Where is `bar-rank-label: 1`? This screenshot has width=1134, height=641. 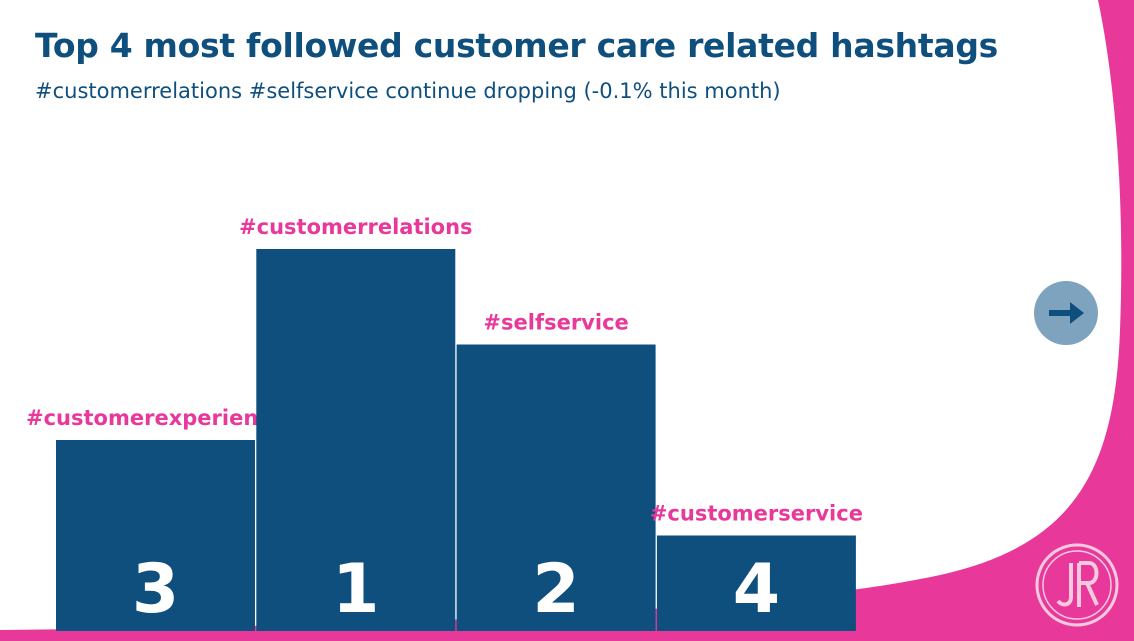 bar-rank-label: 1 is located at coordinates (355, 589).